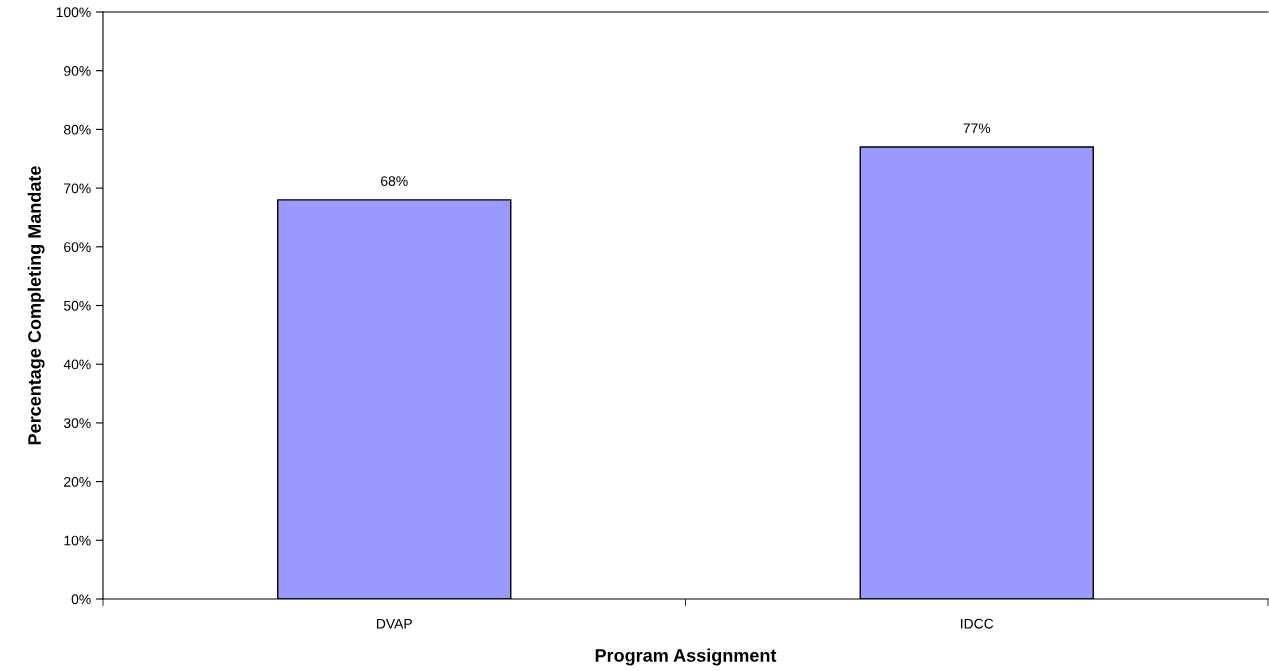 The height and width of the screenshot is (671, 1269). I want to click on y-tick-label: 40%, so click(77, 364).